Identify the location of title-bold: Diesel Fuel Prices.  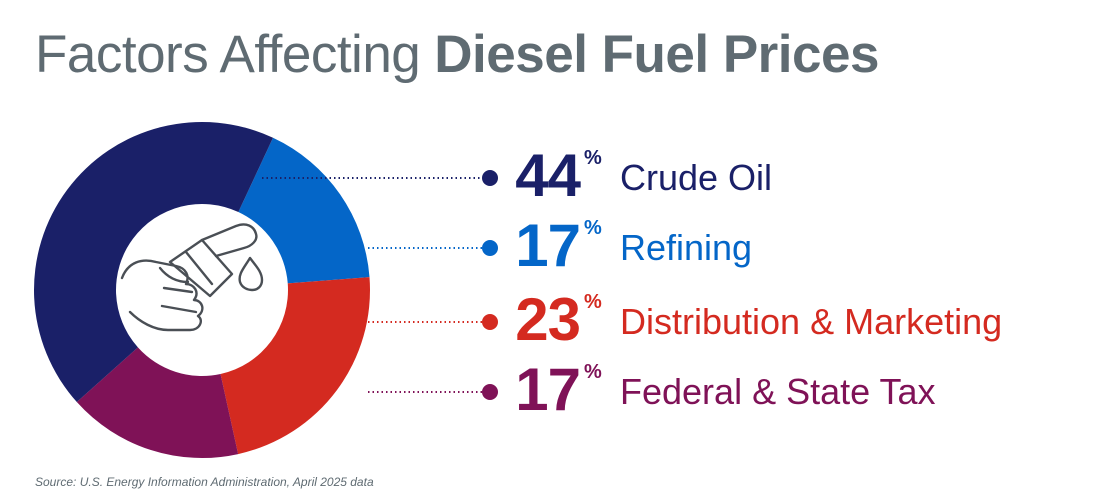
(656, 54).